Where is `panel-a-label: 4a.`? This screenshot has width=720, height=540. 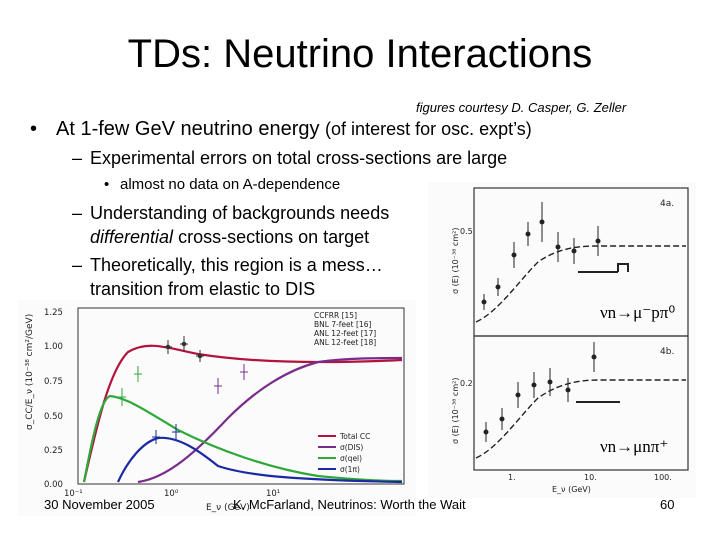
panel-a-label: 4a. is located at coordinates (667, 204).